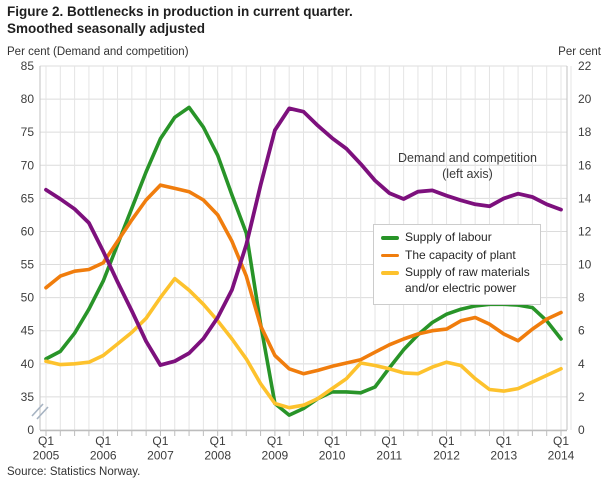 The height and width of the screenshot is (488, 610). I want to click on svg-text: 85, so click(28, 66).